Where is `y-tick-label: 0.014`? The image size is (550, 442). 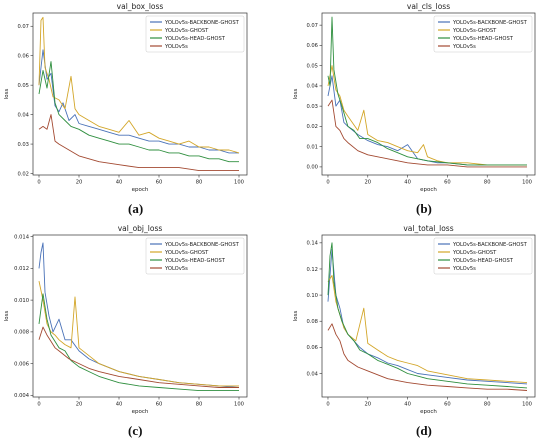 y-tick-label: 0.014 is located at coordinates (22, 237).